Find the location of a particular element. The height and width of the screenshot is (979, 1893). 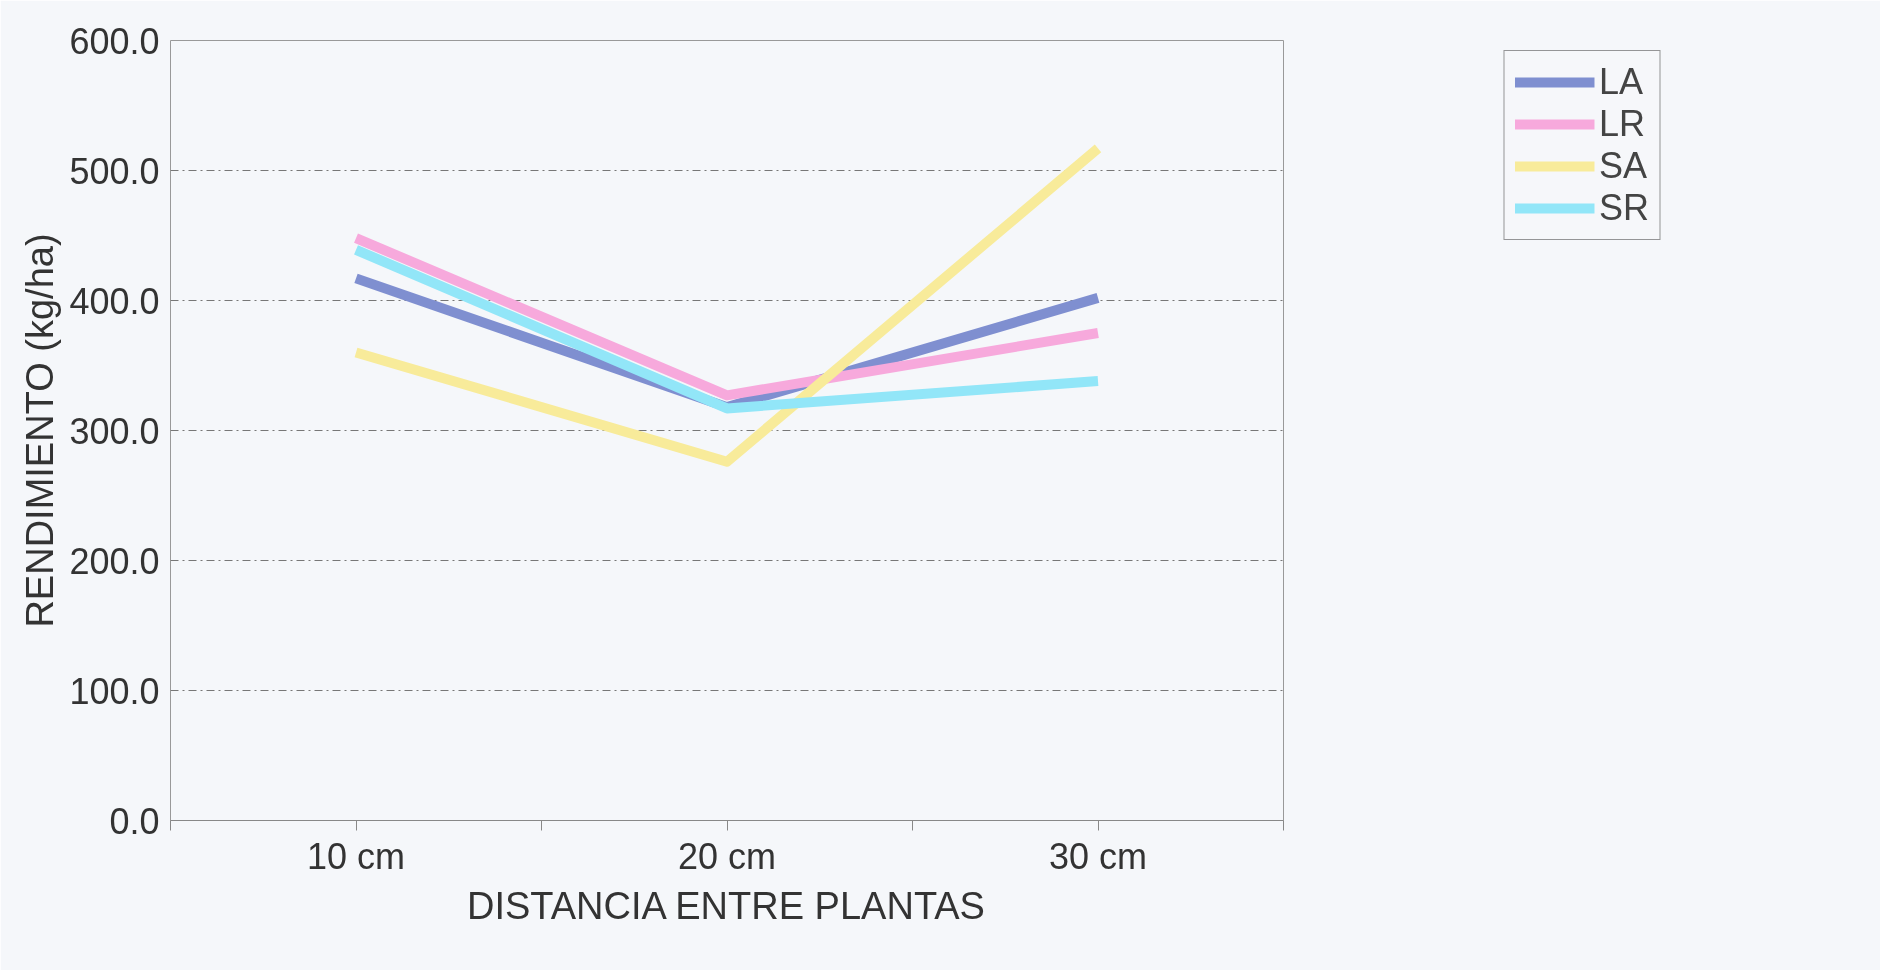

y-tick-label: 500.0 is located at coordinates (114, 171).